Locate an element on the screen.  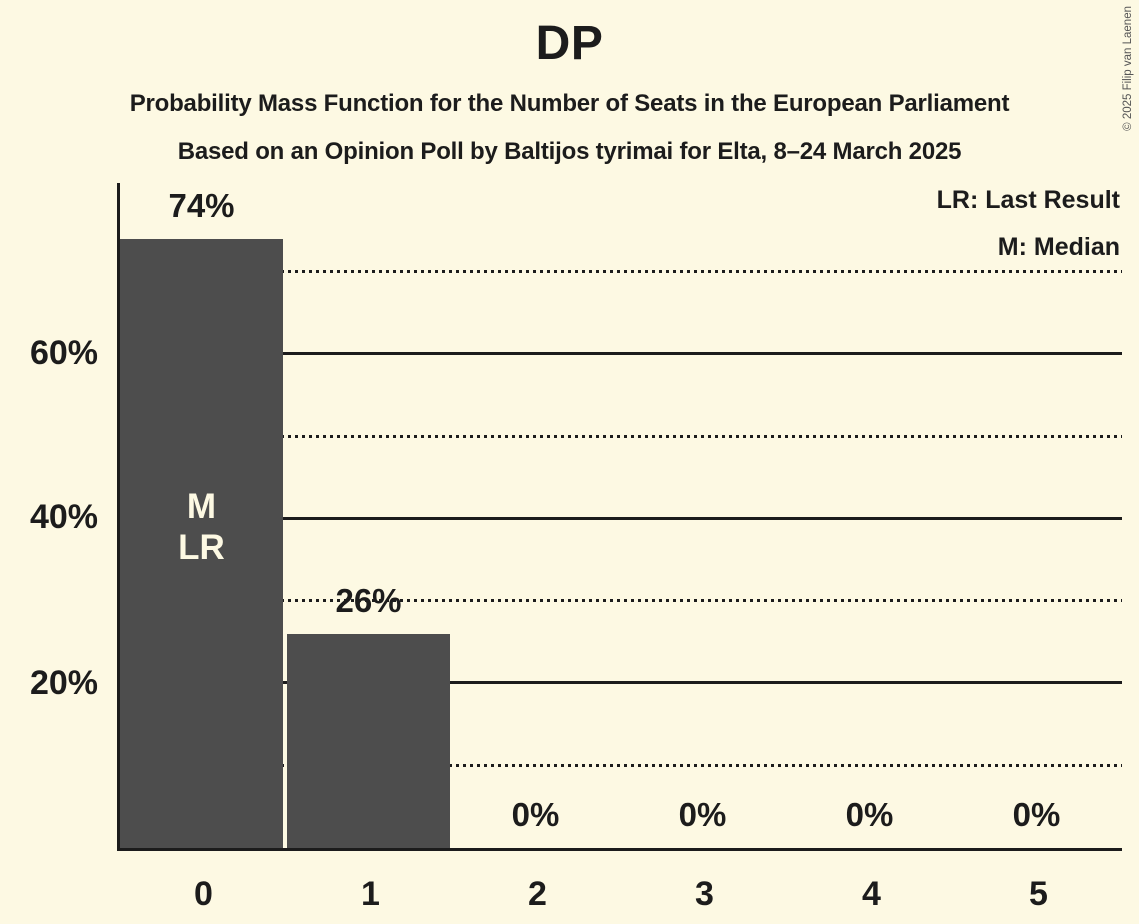
bar-cell-2: 0% is located at coordinates (537, 515).